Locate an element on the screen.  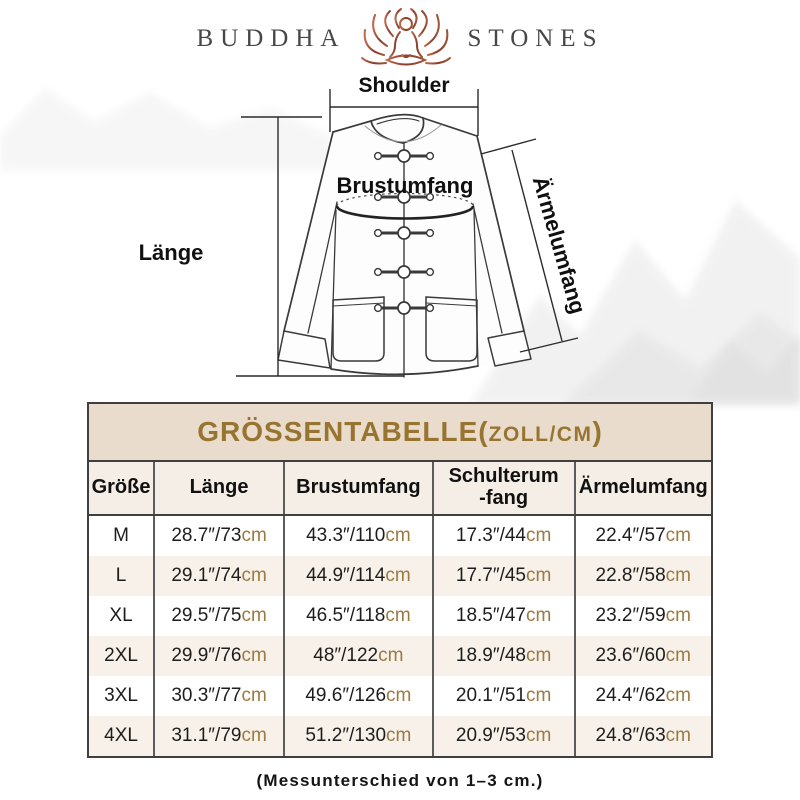
measurement-note: (Messunterschied von 1–3 cm.) is located at coordinates (400, 780).